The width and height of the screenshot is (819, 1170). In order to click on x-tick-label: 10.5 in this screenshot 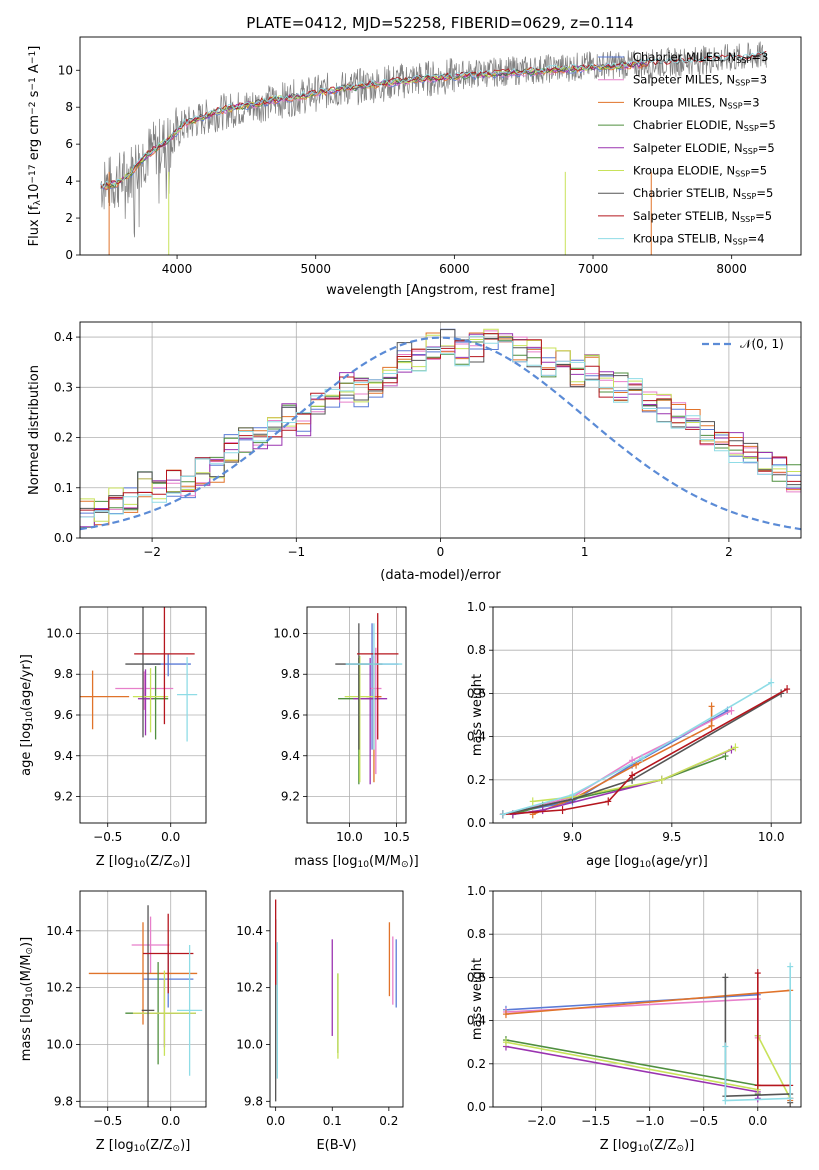, I will do `click(396, 837)`.